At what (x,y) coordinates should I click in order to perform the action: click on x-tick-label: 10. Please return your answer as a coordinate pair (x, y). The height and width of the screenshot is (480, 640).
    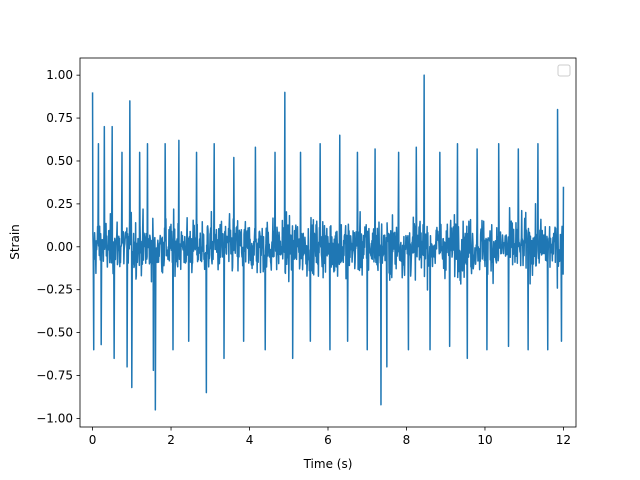
    Looking at the image, I should click on (484, 440).